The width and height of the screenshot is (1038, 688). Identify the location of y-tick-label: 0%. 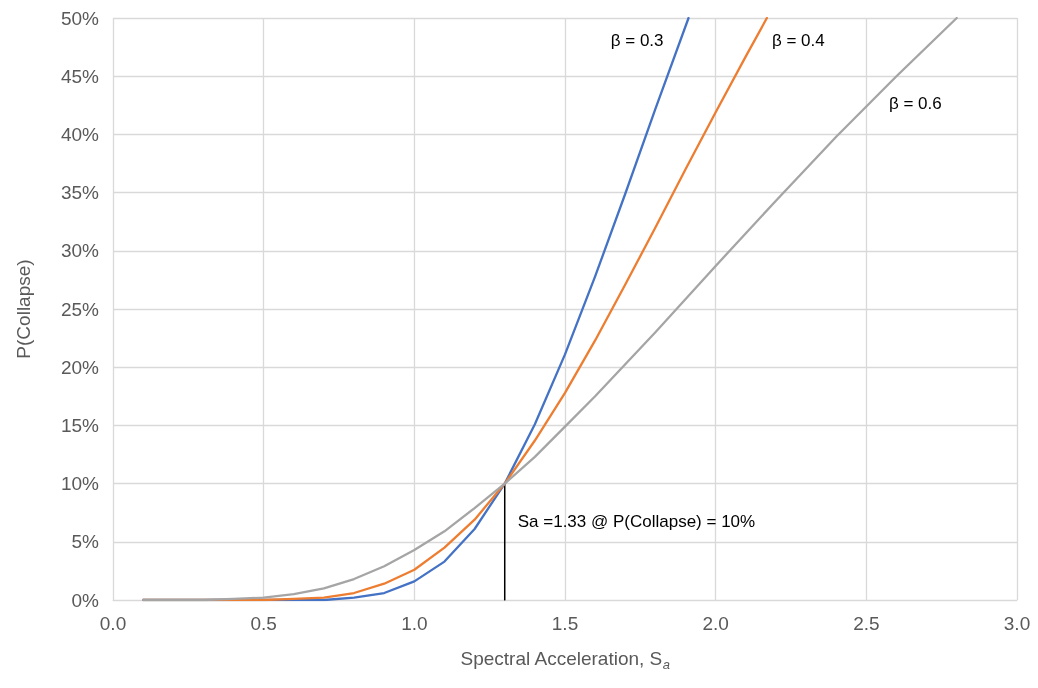
(85, 600).